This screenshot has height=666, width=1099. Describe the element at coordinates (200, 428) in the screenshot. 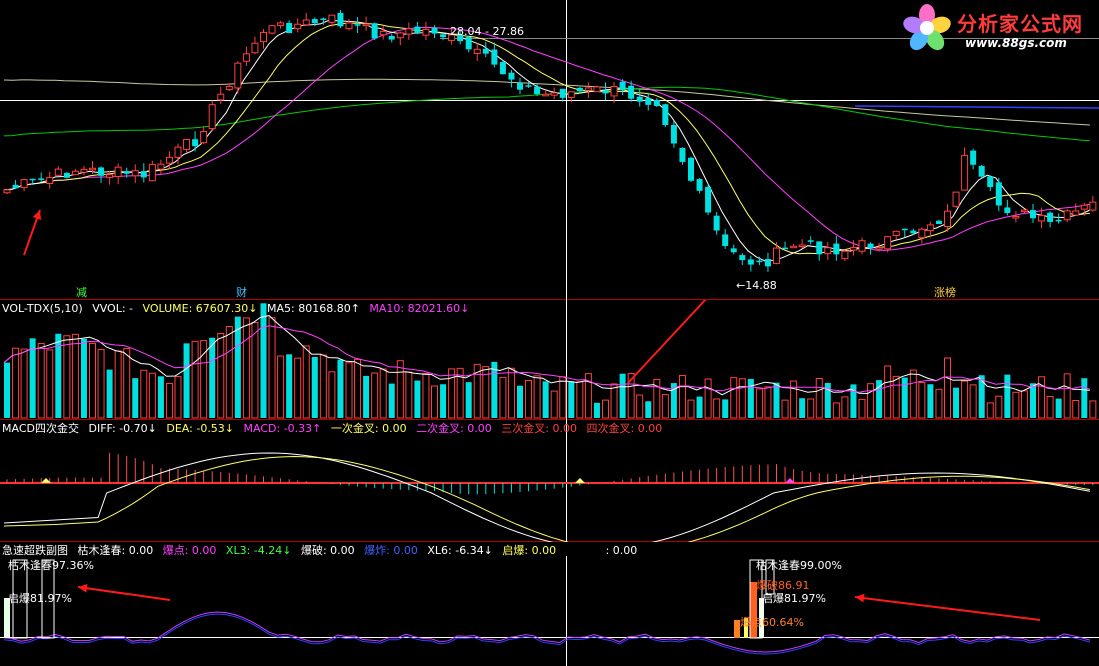

I see `dea-value: DEA: -0.53↓` at that location.